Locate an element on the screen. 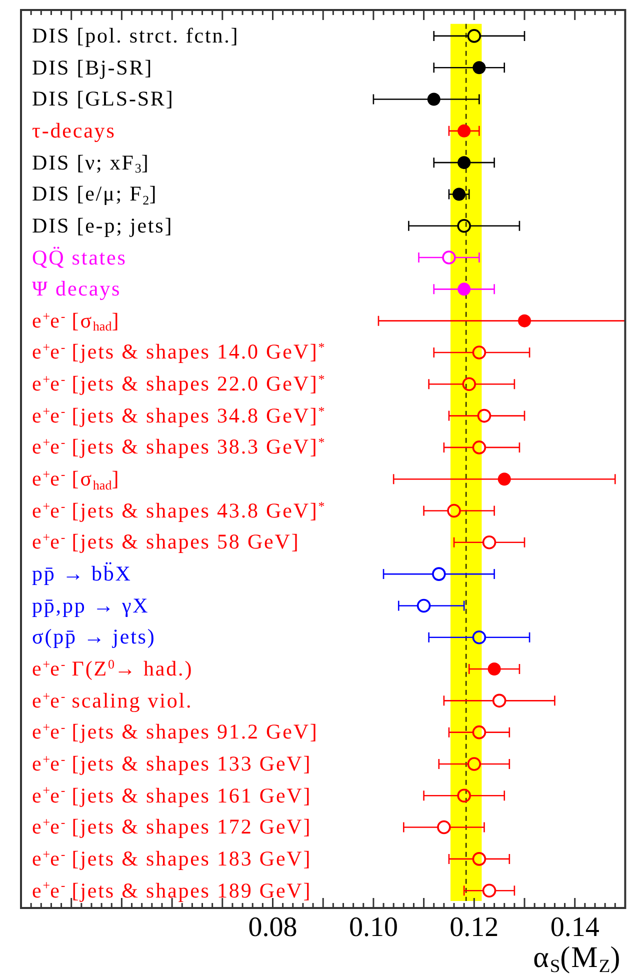  y-tick-label: DIS [Bj-SR] is located at coordinates (92, 67).